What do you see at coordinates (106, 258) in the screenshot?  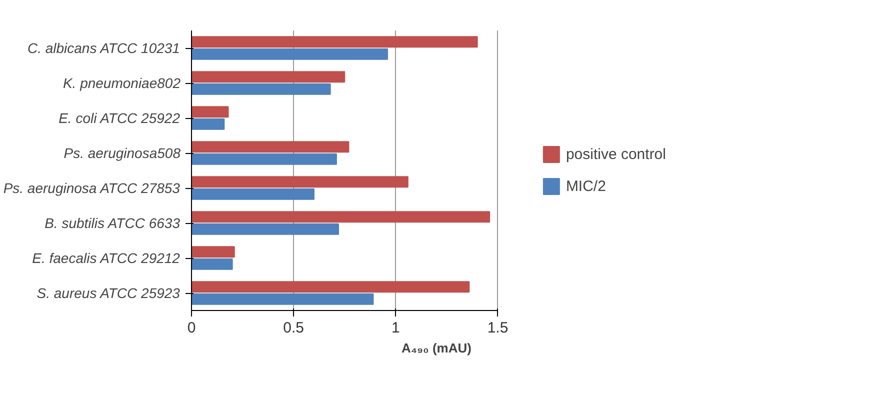 I see `y-tick-label: E. faecalis ATCC 29212` at bounding box center [106, 258].